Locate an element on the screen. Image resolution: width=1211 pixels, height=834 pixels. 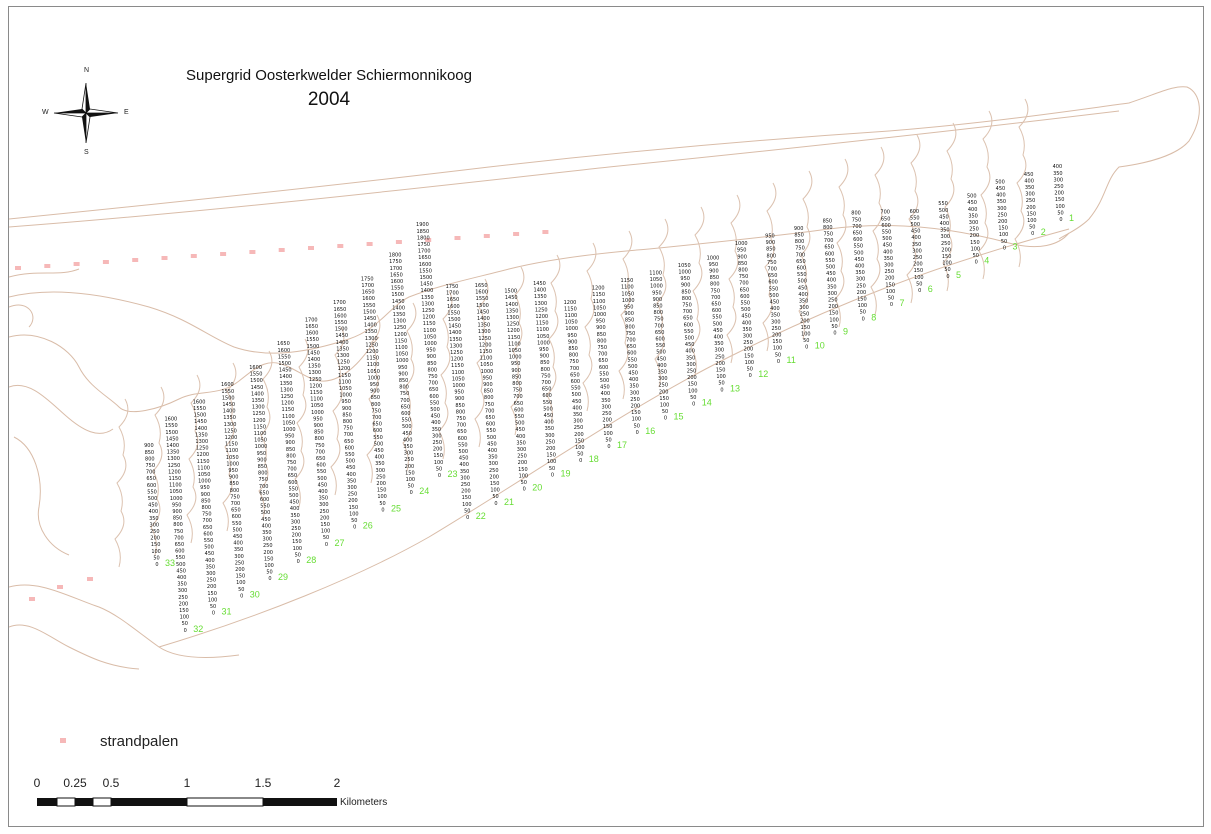
grid-value-label: 1100 is located at coordinates (401, 348).